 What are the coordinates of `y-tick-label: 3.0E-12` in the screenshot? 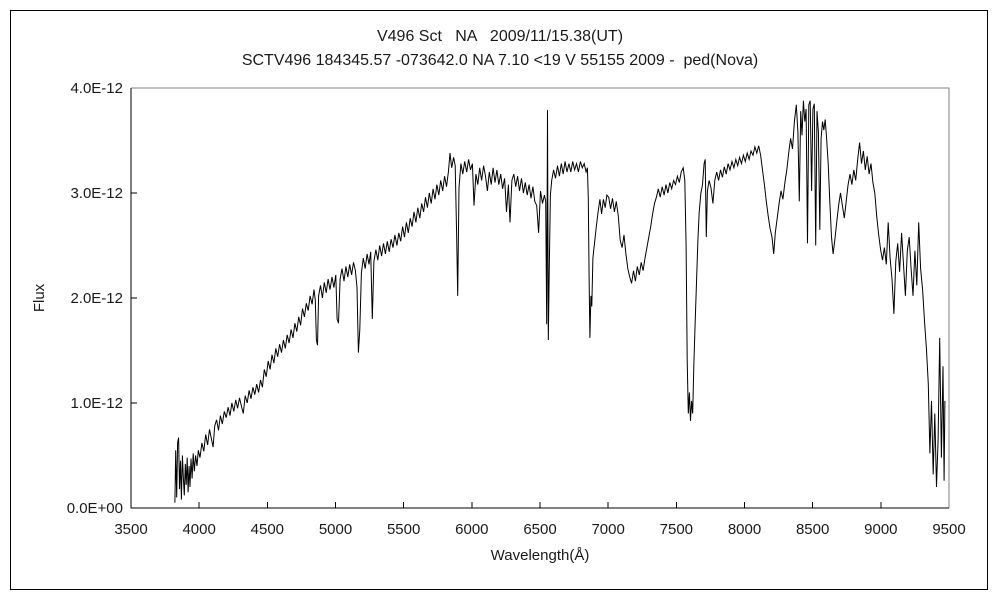 It's located at (96, 193).